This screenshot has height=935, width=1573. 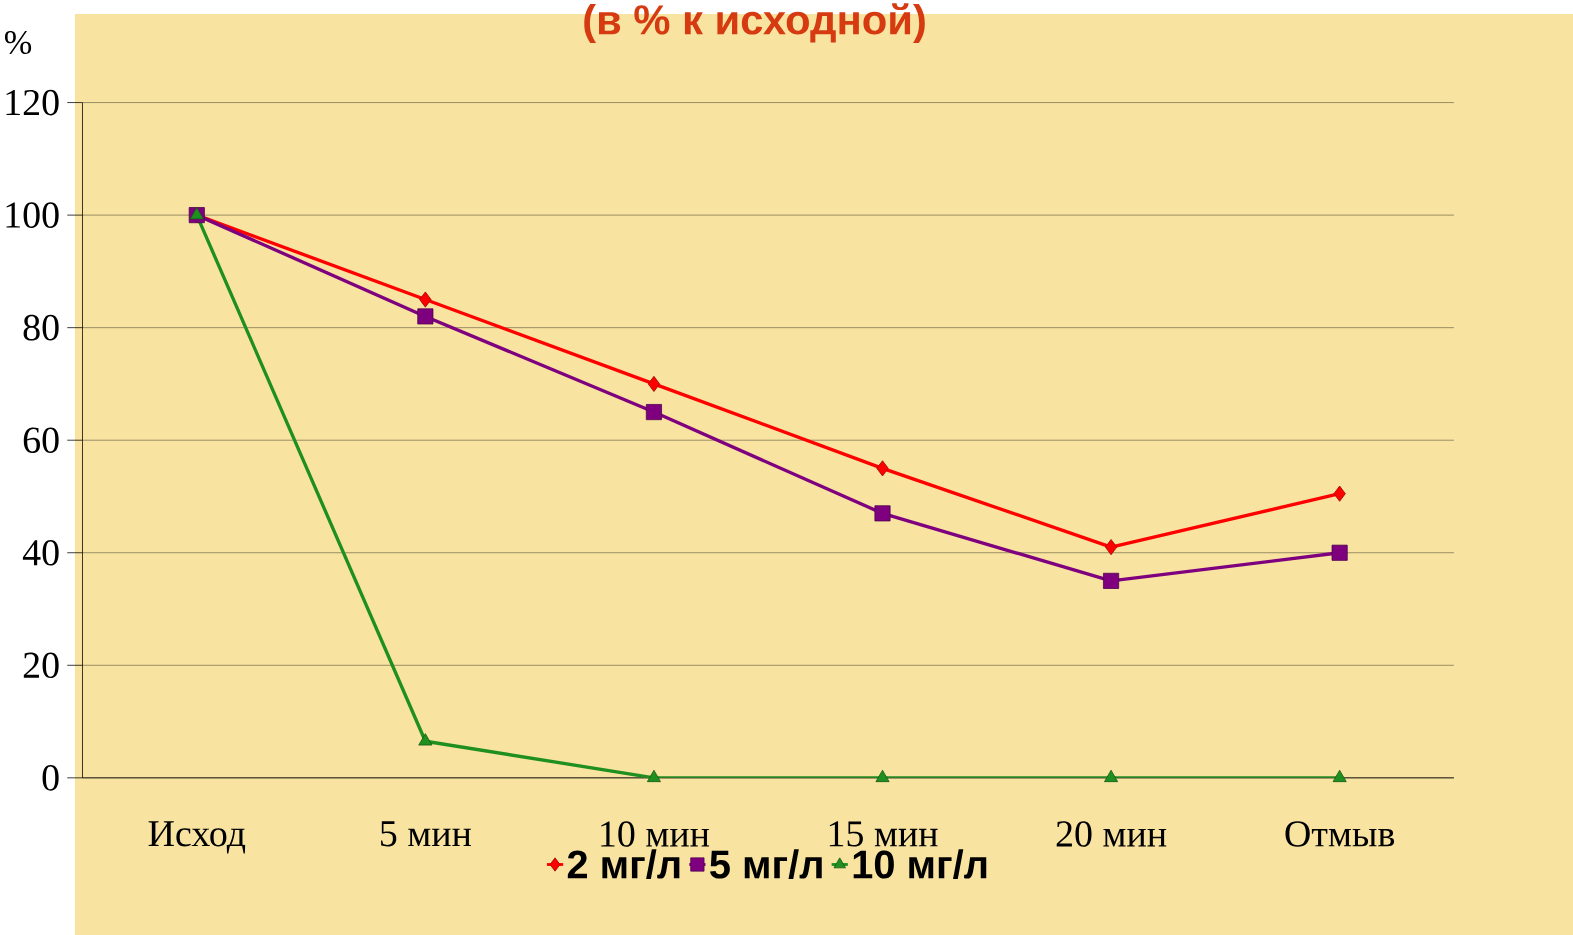 What do you see at coordinates (655, 834) in the screenshot?
I see `x-tick-label: 10 мин` at bounding box center [655, 834].